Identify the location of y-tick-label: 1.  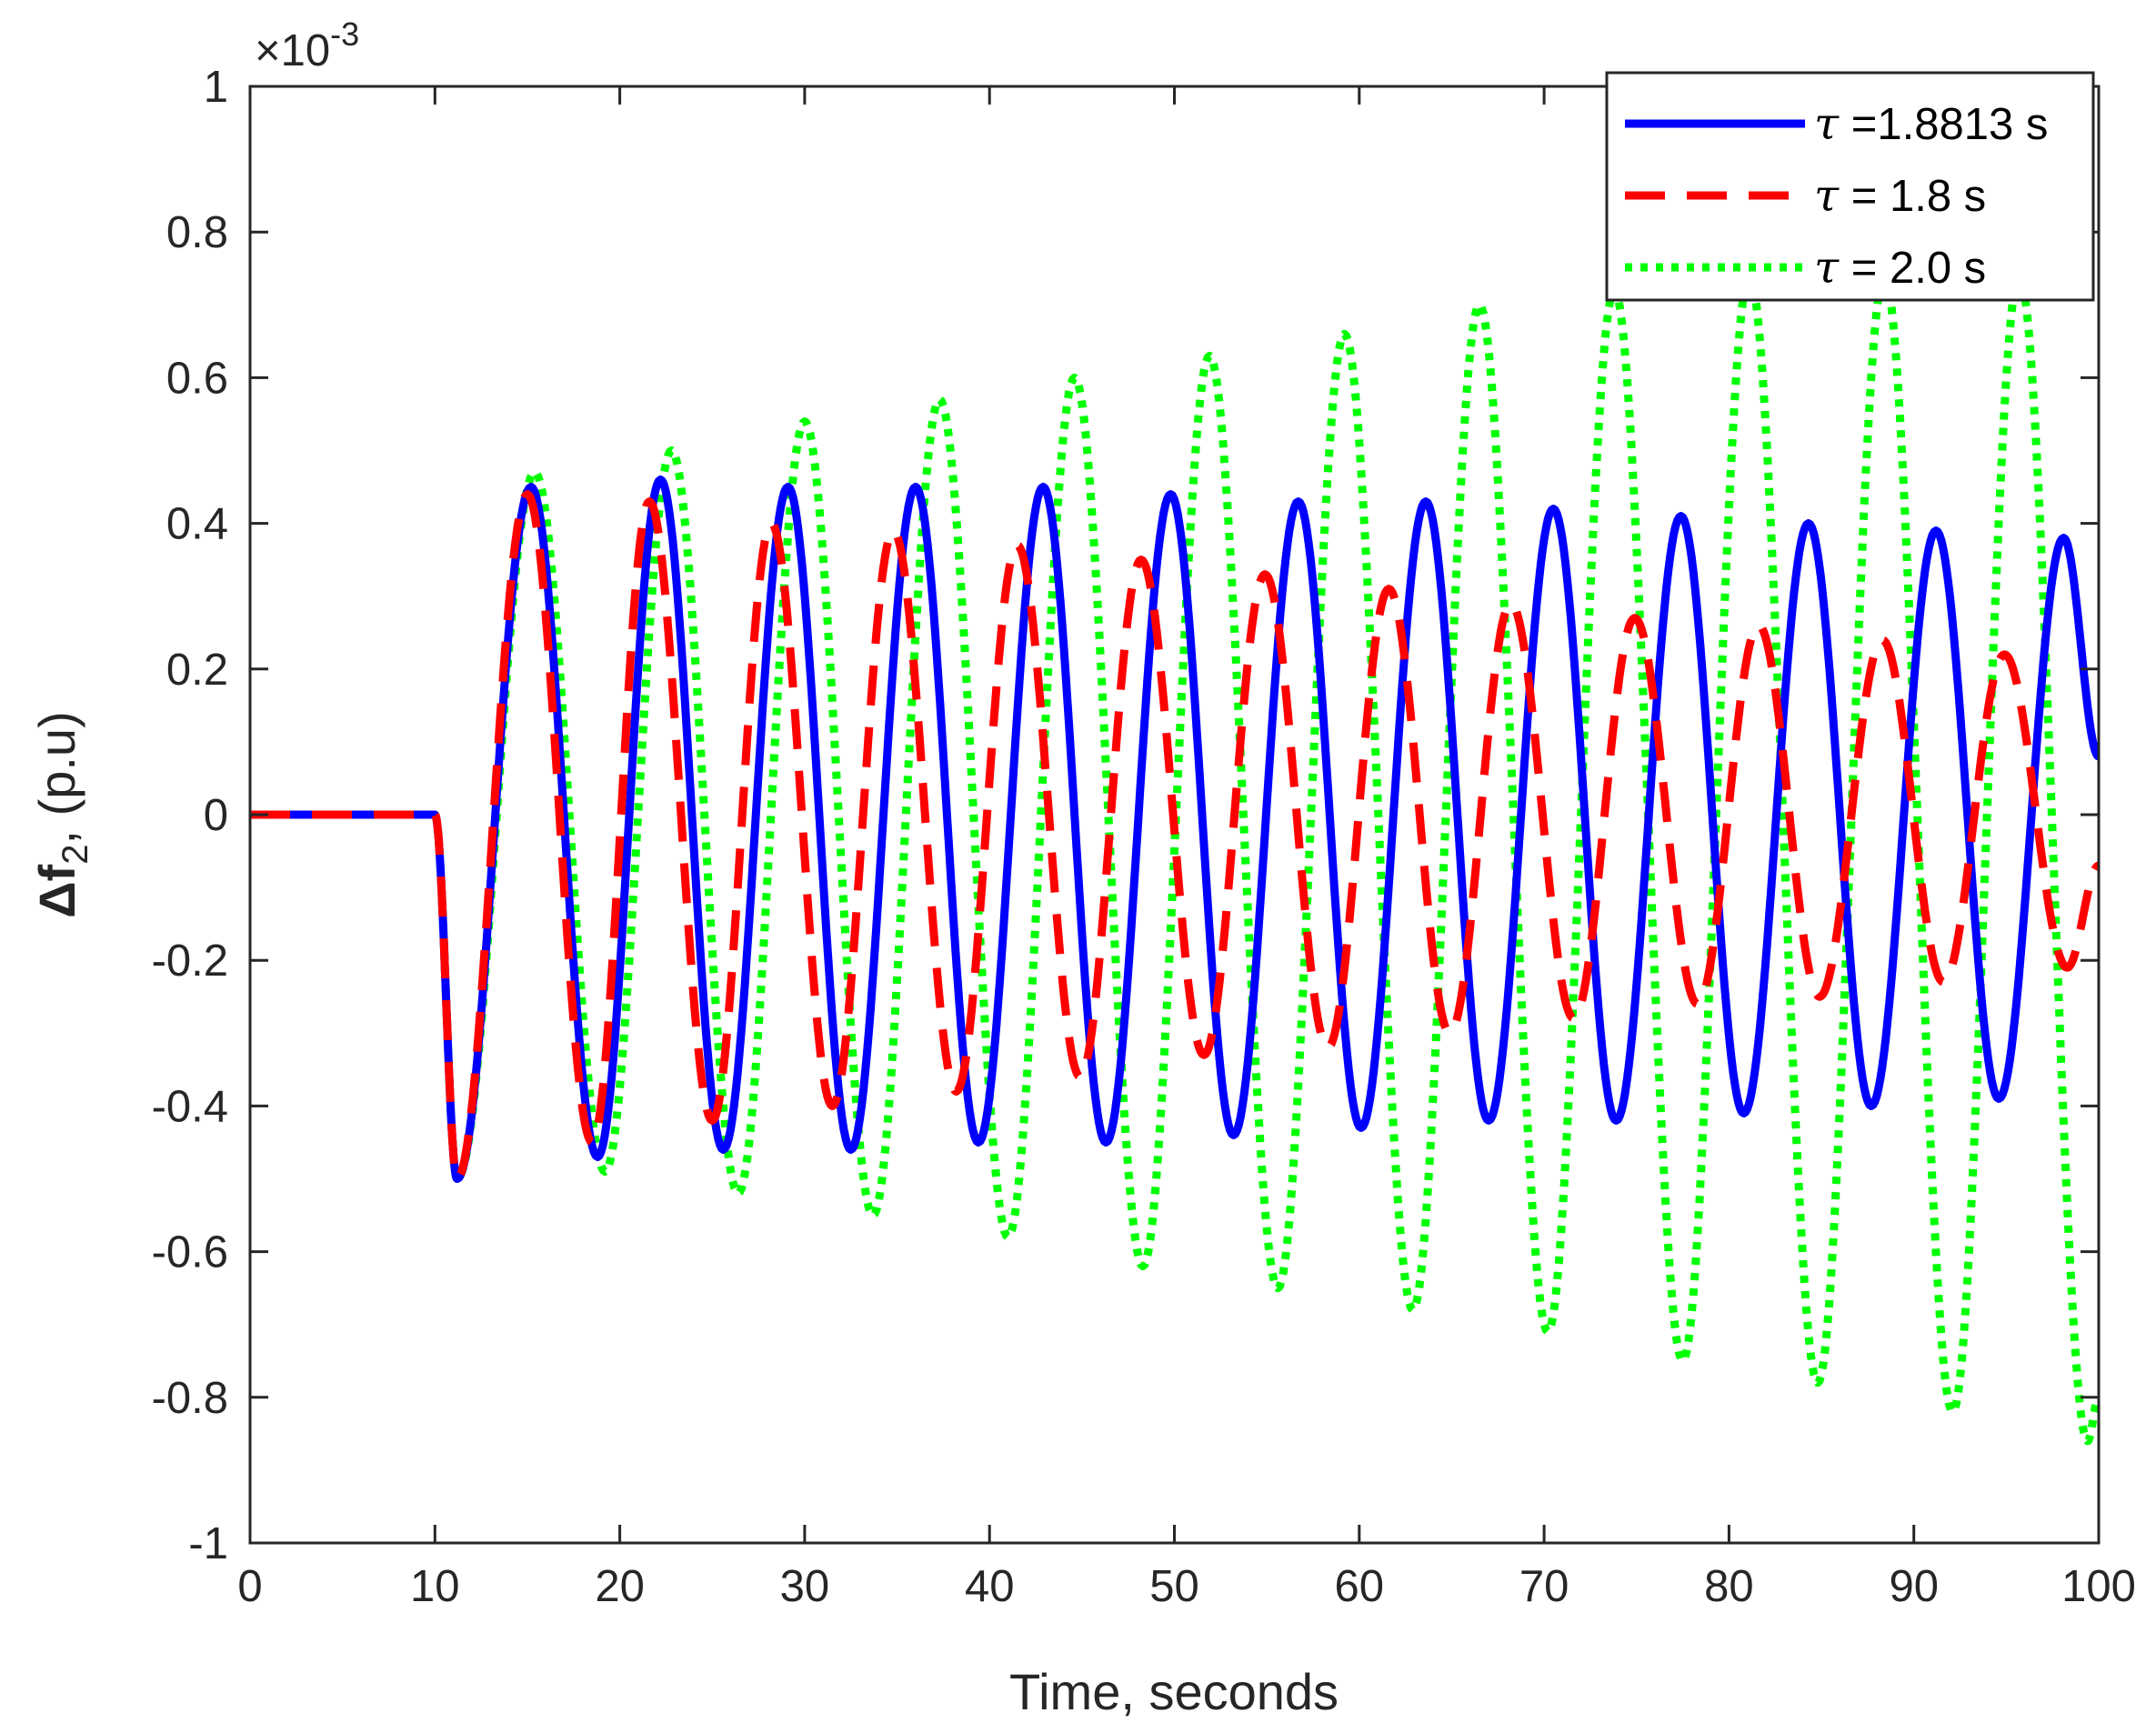
(216, 87).